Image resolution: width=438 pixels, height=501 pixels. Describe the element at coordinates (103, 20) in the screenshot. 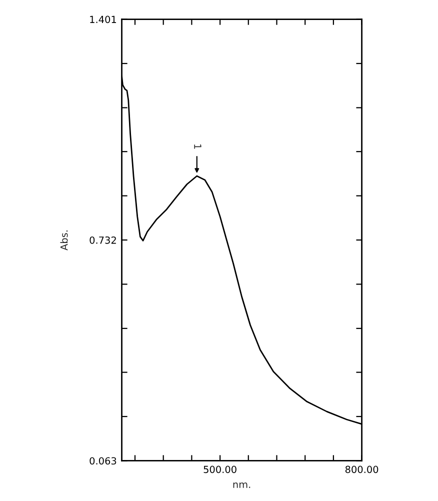

I see `y-tick-label: 1.401` at that location.